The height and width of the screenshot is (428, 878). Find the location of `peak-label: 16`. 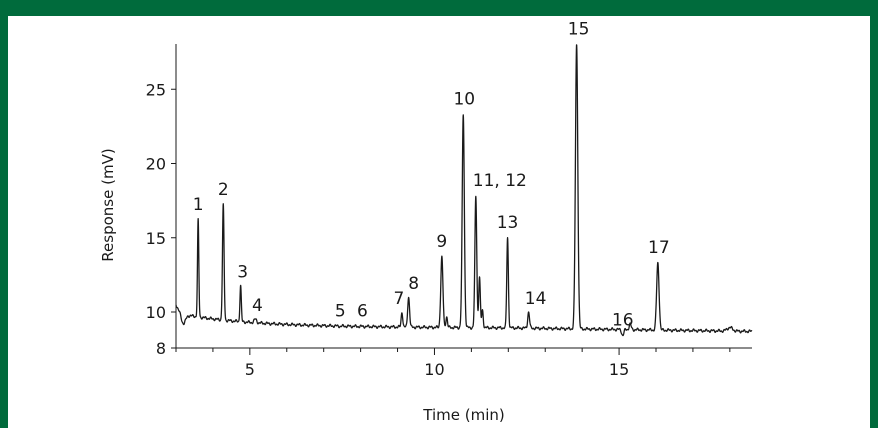

peak-label: 16 is located at coordinates (623, 320).